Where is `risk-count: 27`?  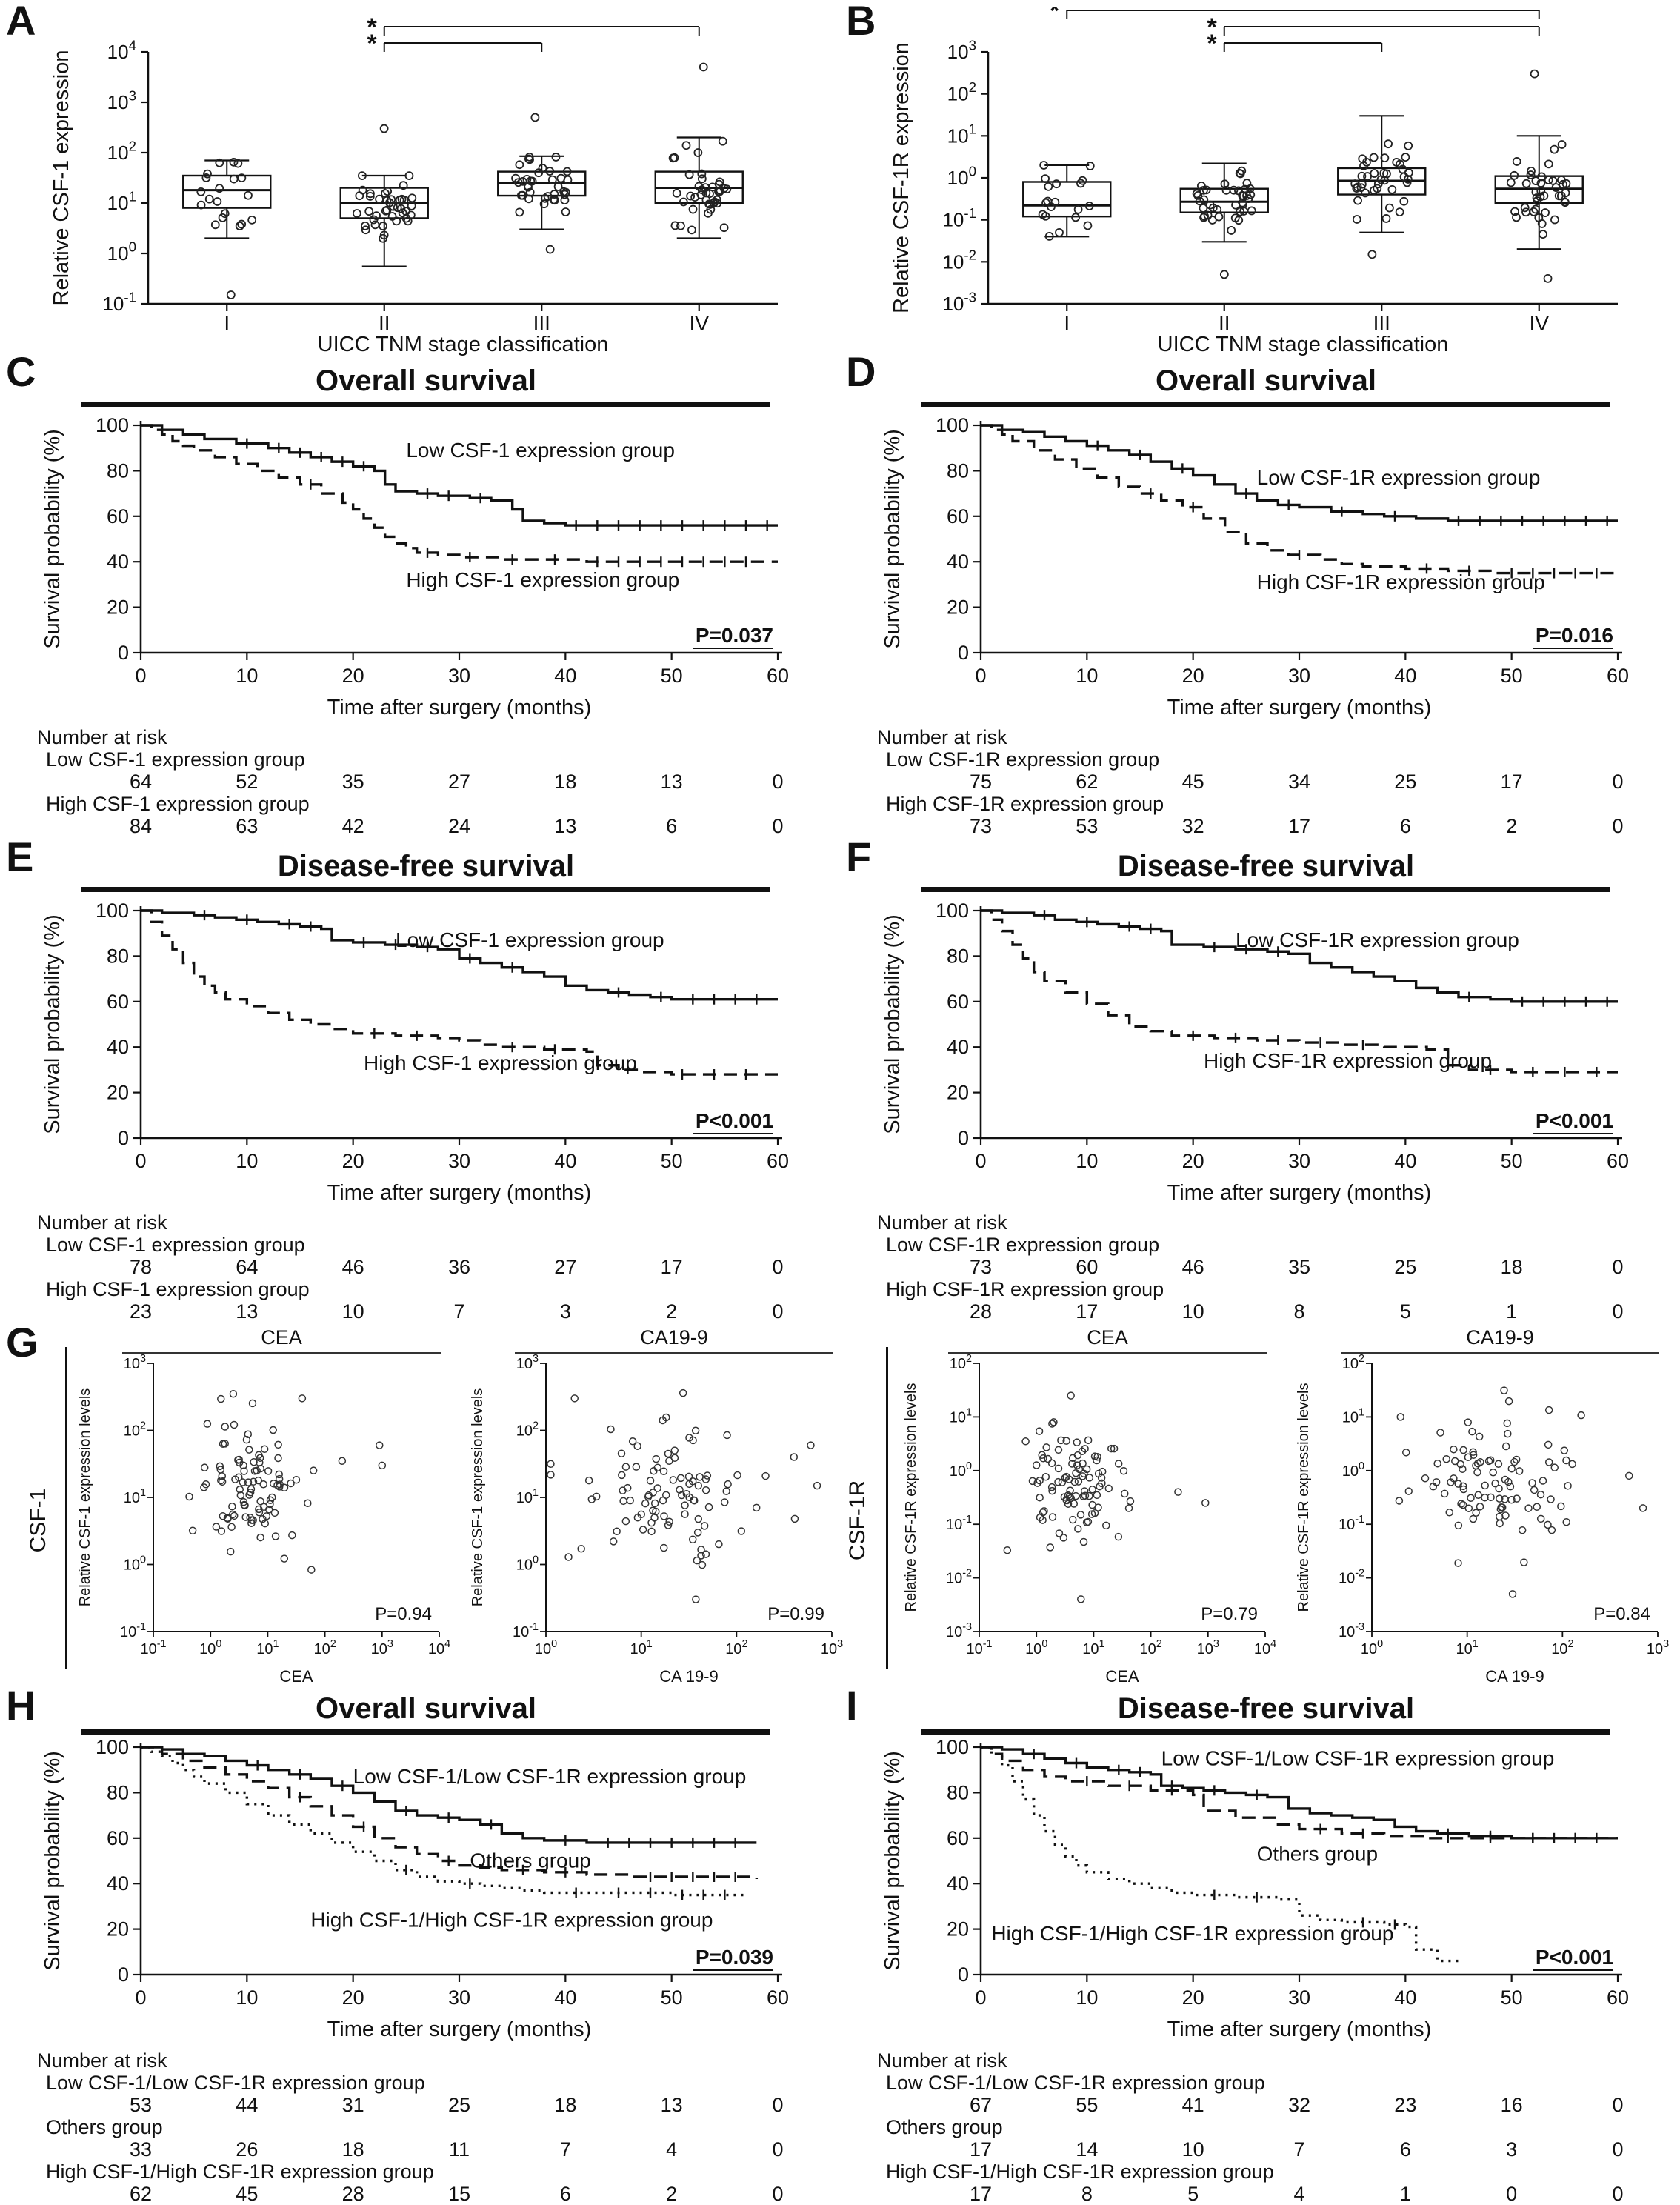 risk-count: 27 is located at coordinates (565, 1267).